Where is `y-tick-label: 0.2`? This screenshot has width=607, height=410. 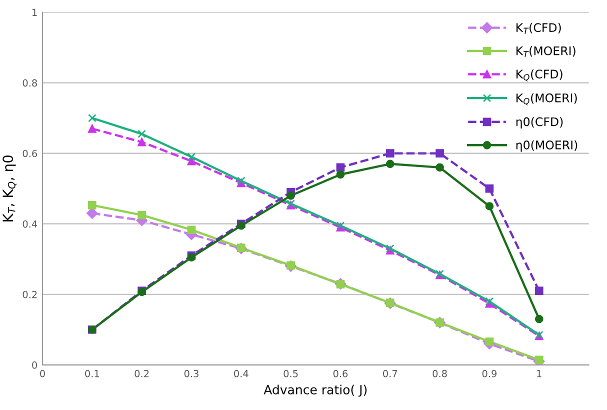
y-tick-label: 0.2 is located at coordinates (29, 294).